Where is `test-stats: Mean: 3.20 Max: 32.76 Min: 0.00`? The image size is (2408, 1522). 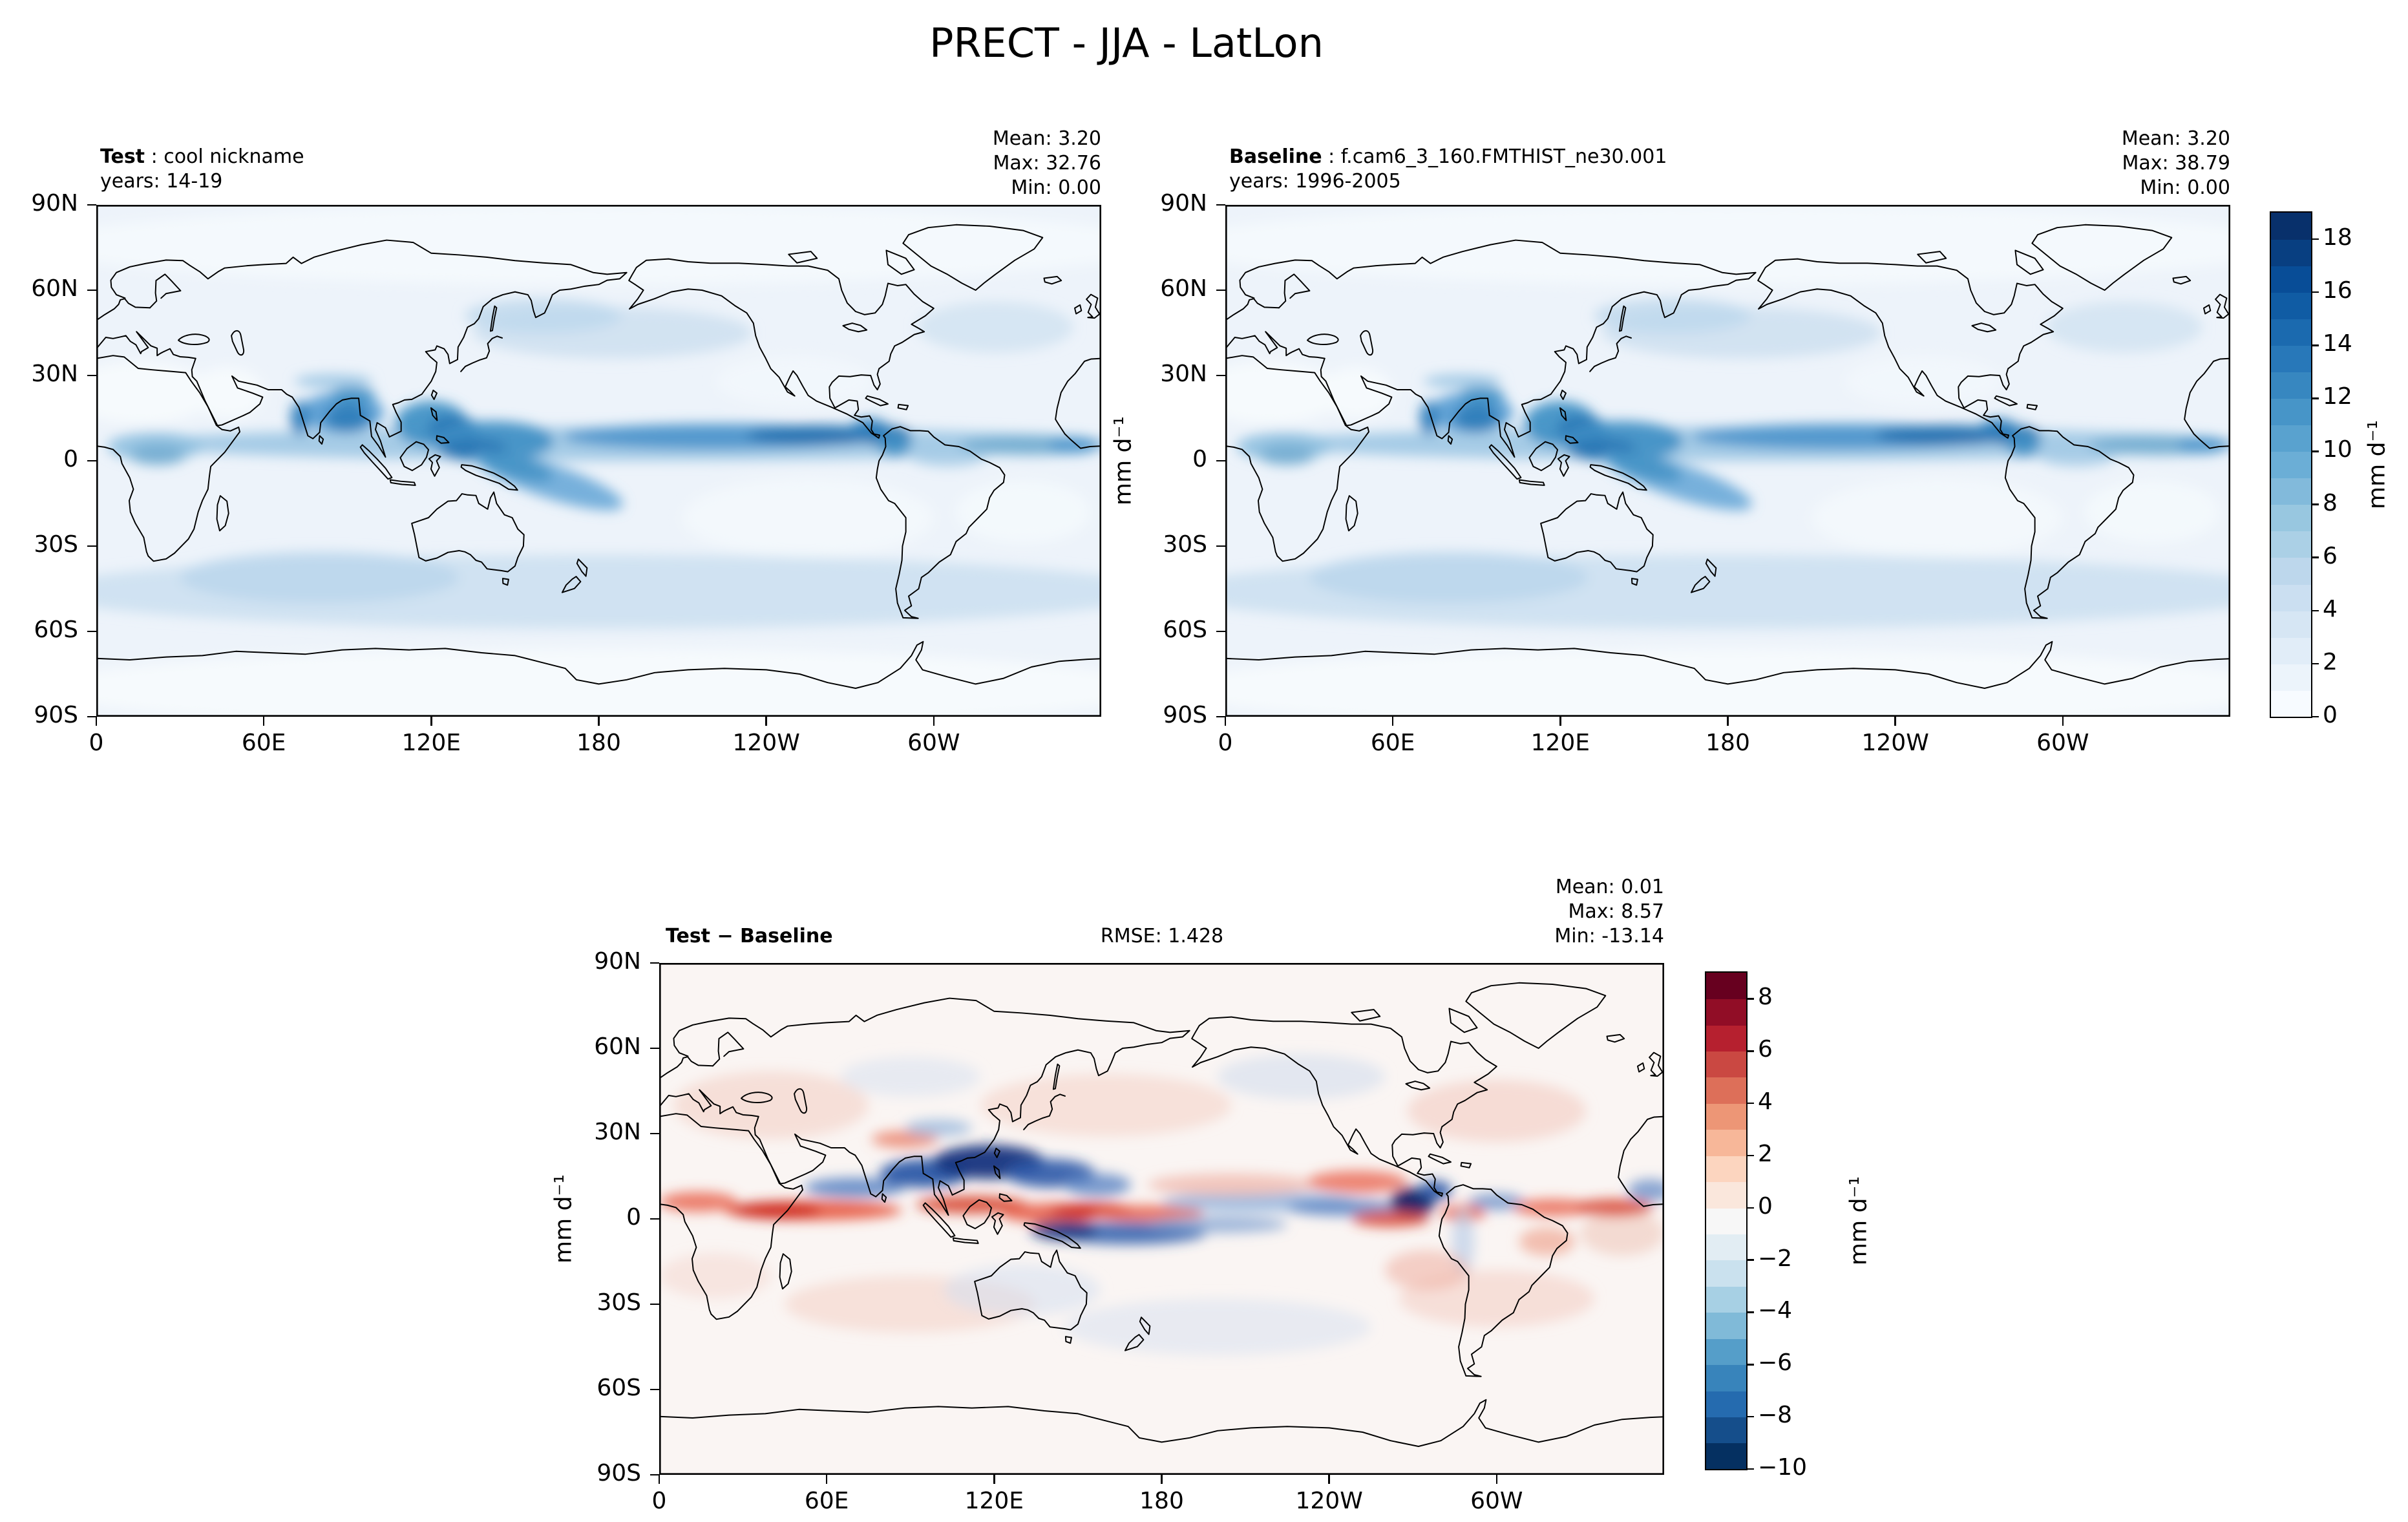 test-stats: Mean: 3.20 Max: 32.76 Min: 0.00 is located at coordinates (939, 163).